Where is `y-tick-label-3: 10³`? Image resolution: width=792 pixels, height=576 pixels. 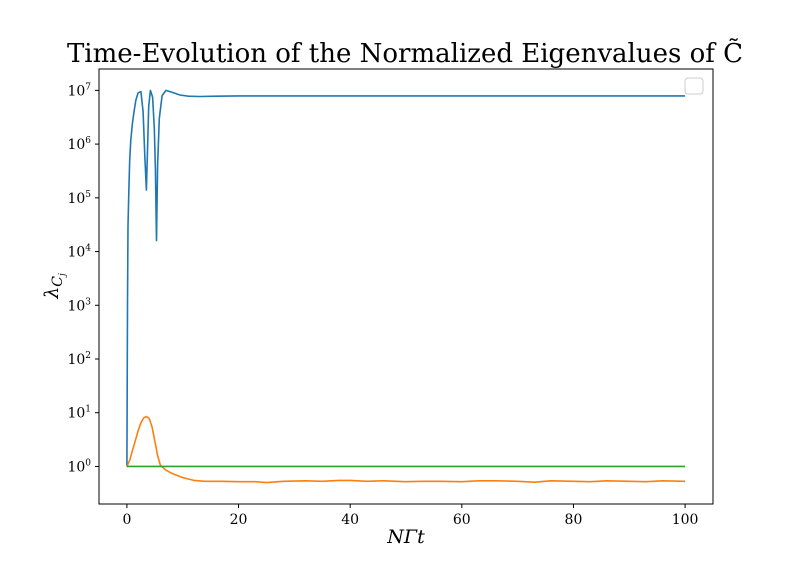
y-tick-label-3: 10³ is located at coordinates (79, 305).